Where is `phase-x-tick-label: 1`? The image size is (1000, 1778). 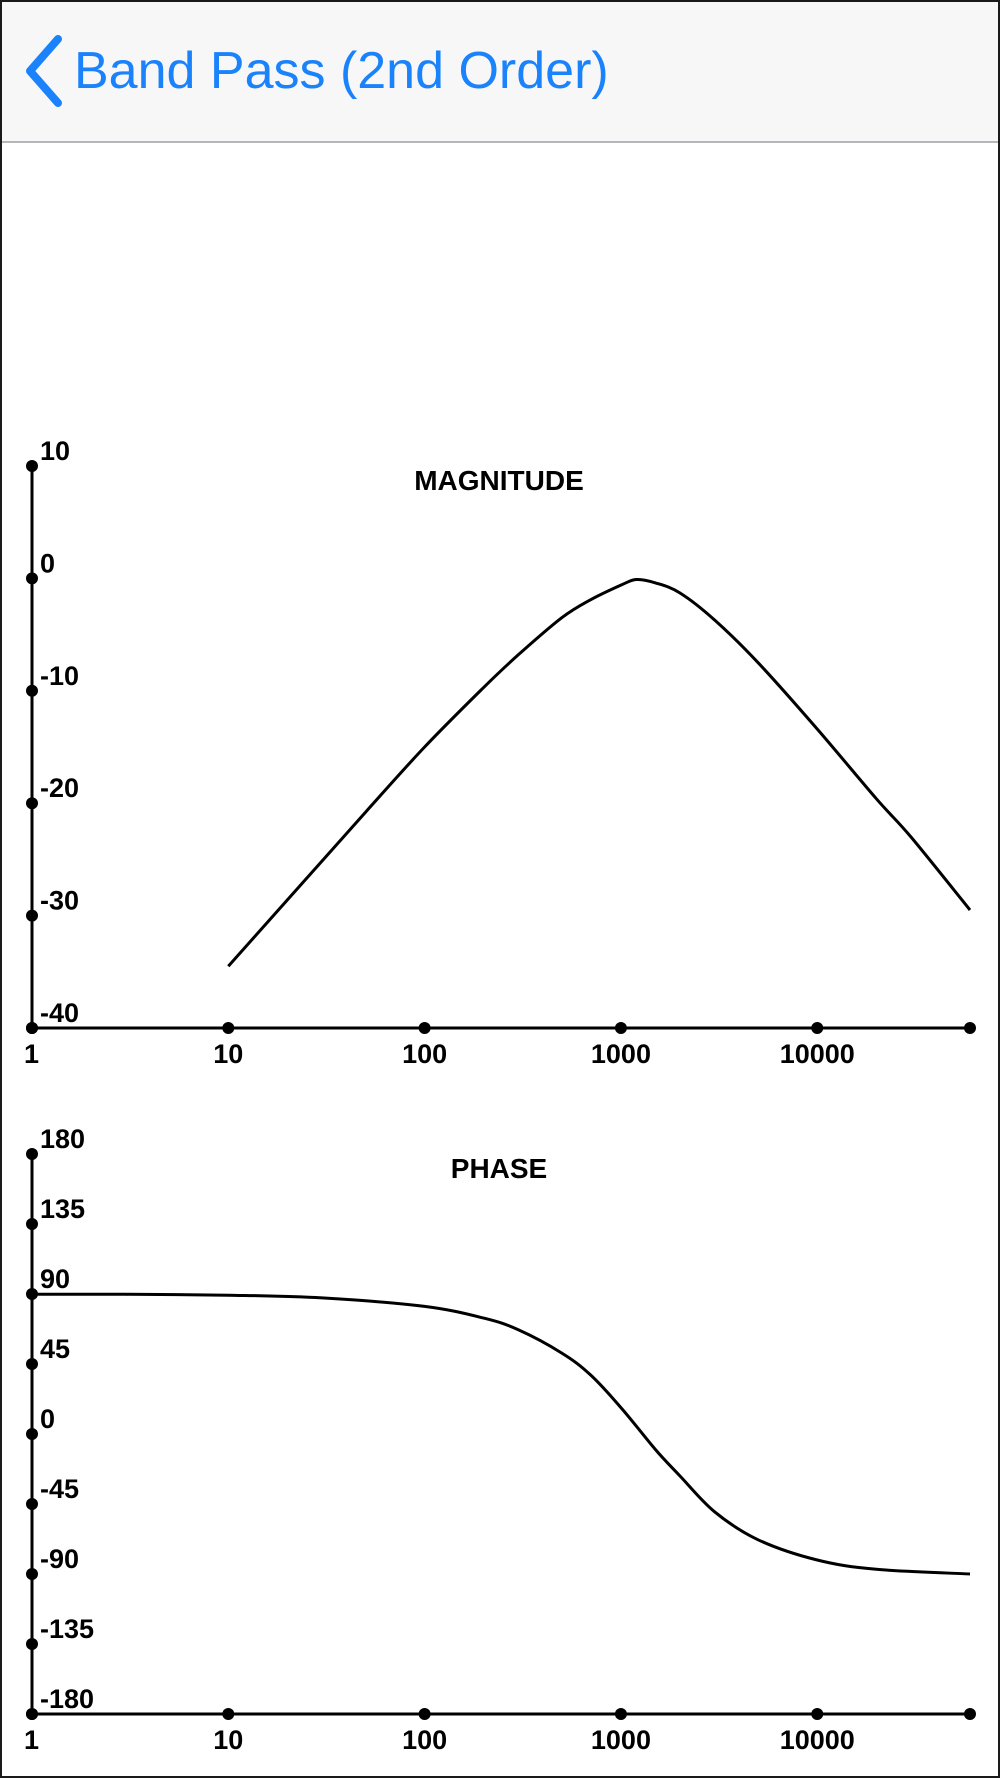
phase-x-tick-label: 1 is located at coordinates (31, 1740).